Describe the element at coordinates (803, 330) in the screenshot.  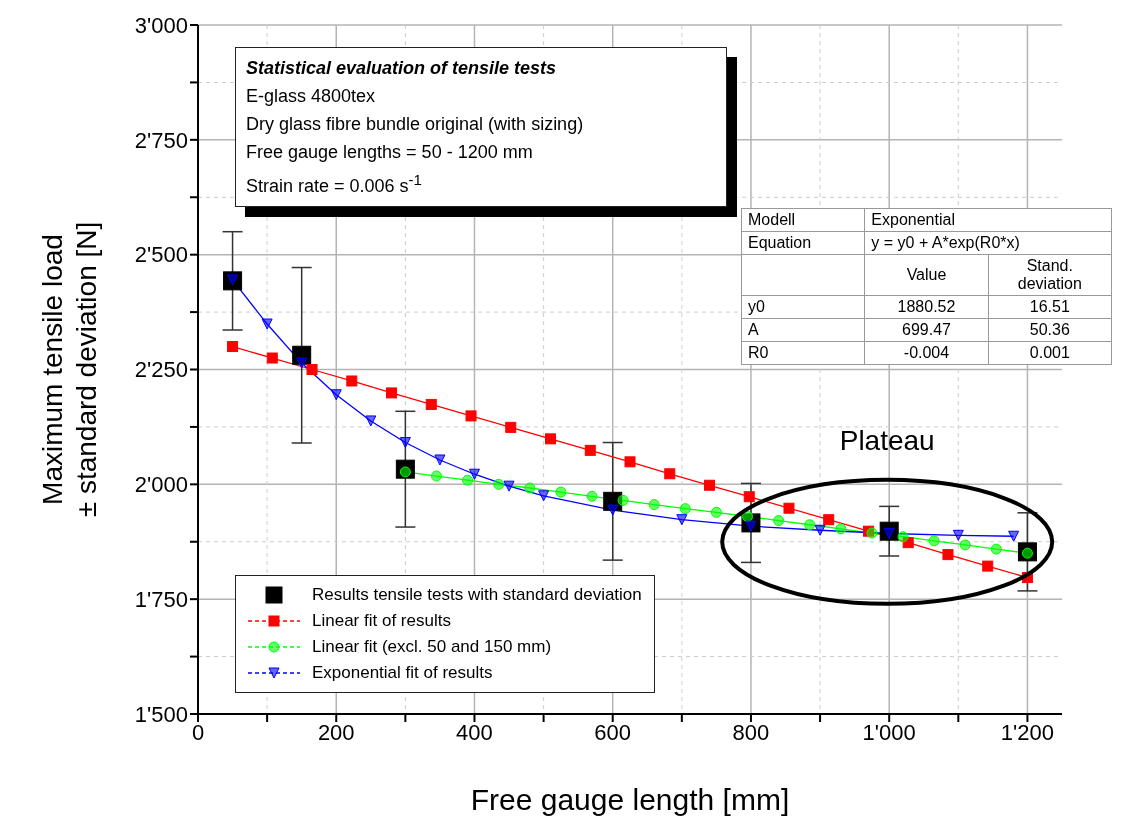
I see `annotation: A` at that location.